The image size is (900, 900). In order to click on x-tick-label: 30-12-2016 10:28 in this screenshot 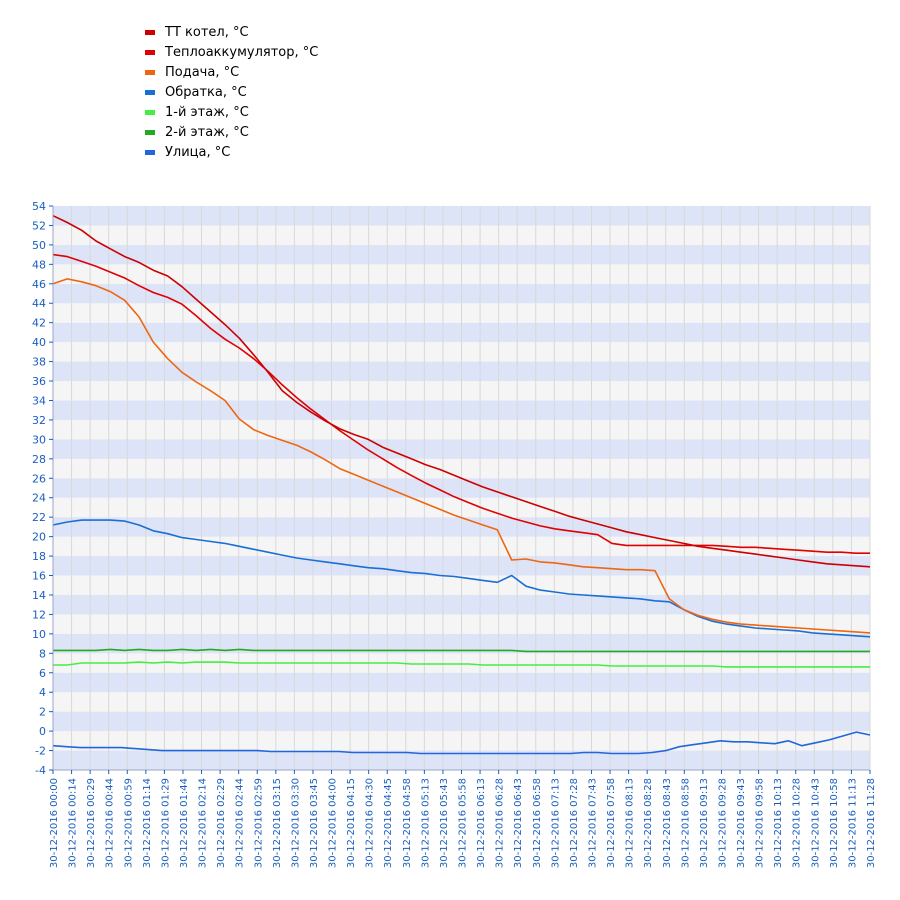, I will do `click(797, 823)`.